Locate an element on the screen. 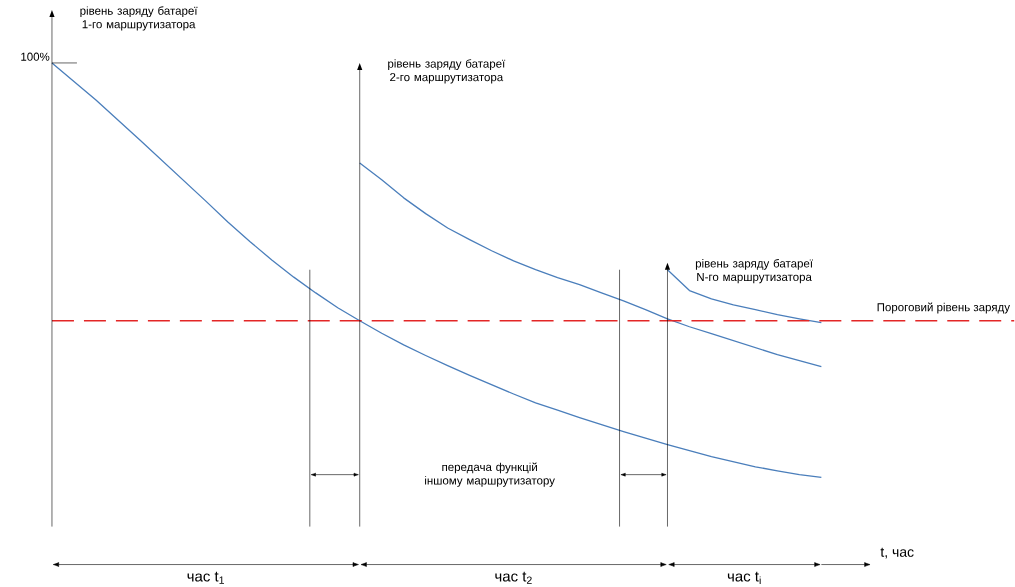 The width and height of the screenshot is (1015, 587). annotation: рівень заряду батареї 2-го маршрутизатора is located at coordinates (447, 71).